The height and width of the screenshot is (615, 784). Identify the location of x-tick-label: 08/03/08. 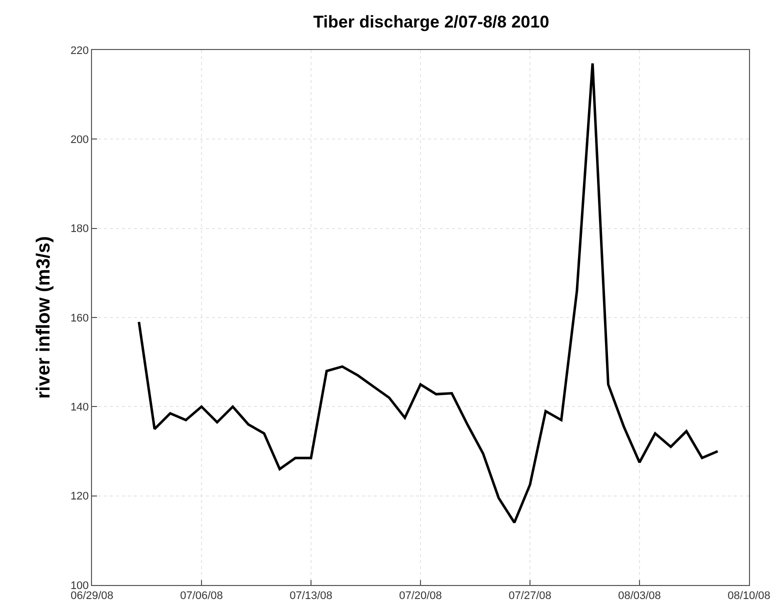
(639, 596).